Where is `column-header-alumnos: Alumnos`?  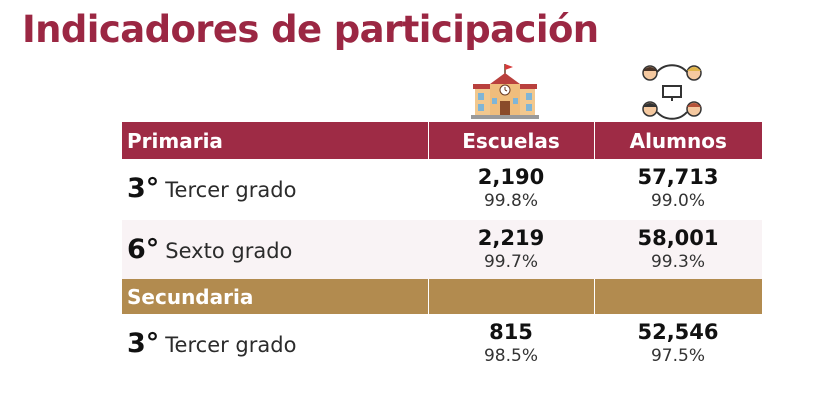 column-header-alumnos: Alumnos is located at coordinates (677, 140).